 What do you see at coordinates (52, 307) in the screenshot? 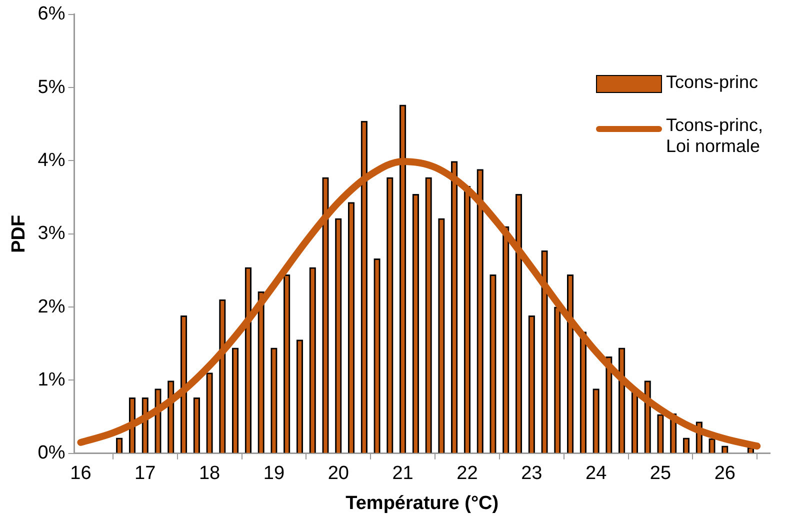
I see `y-tick-label: 2%` at bounding box center [52, 307].